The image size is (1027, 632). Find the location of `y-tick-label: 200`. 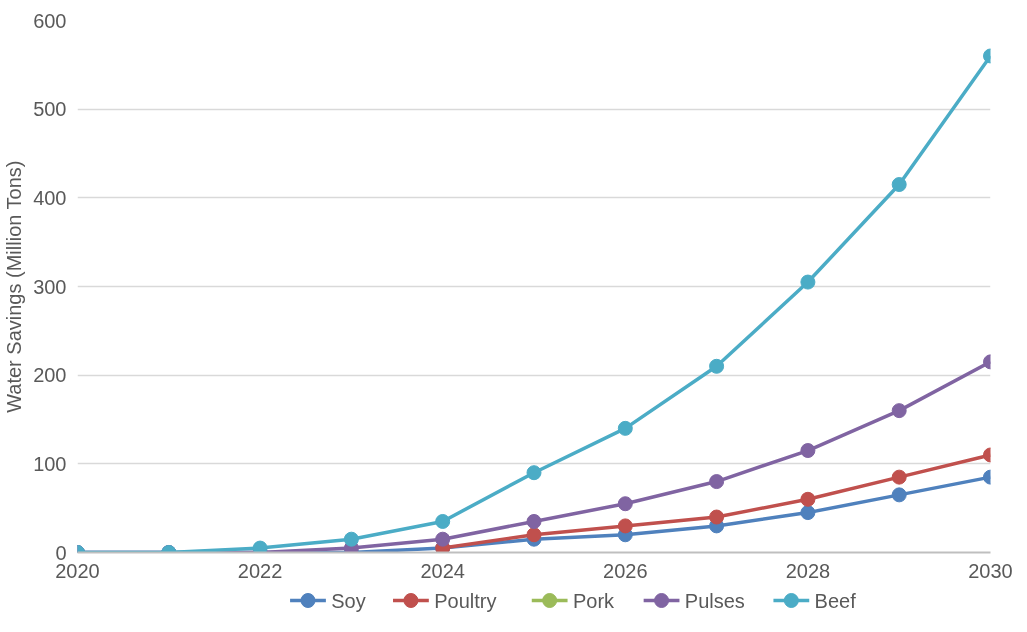

y-tick-label: 200 is located at coordinates (50, 375).